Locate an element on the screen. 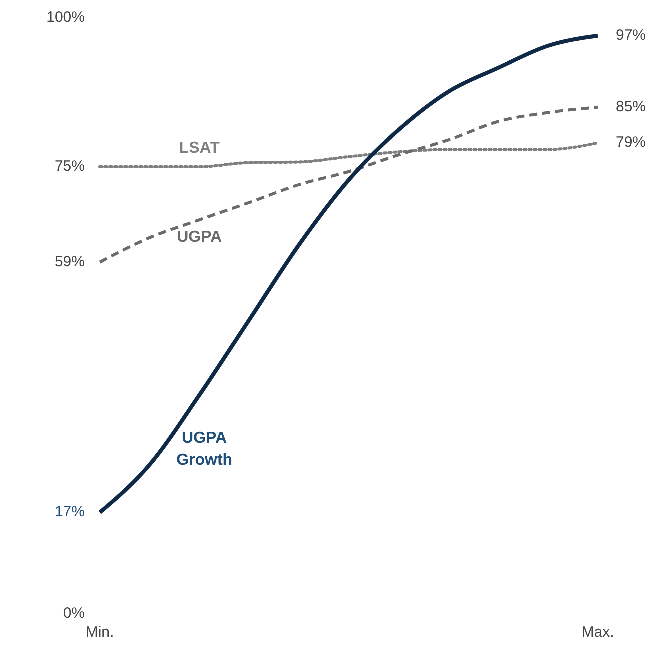  series-label: UGPA Growth is located at coordinates (204, 449).